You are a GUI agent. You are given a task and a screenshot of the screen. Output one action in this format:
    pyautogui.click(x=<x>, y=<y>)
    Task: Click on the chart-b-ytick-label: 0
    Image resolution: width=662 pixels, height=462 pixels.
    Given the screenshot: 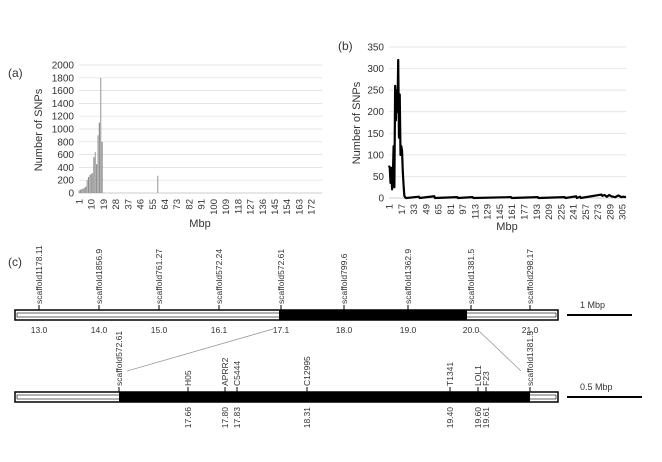 What is the action you would take?
    pyautogui.click(x=381, y=199)
    